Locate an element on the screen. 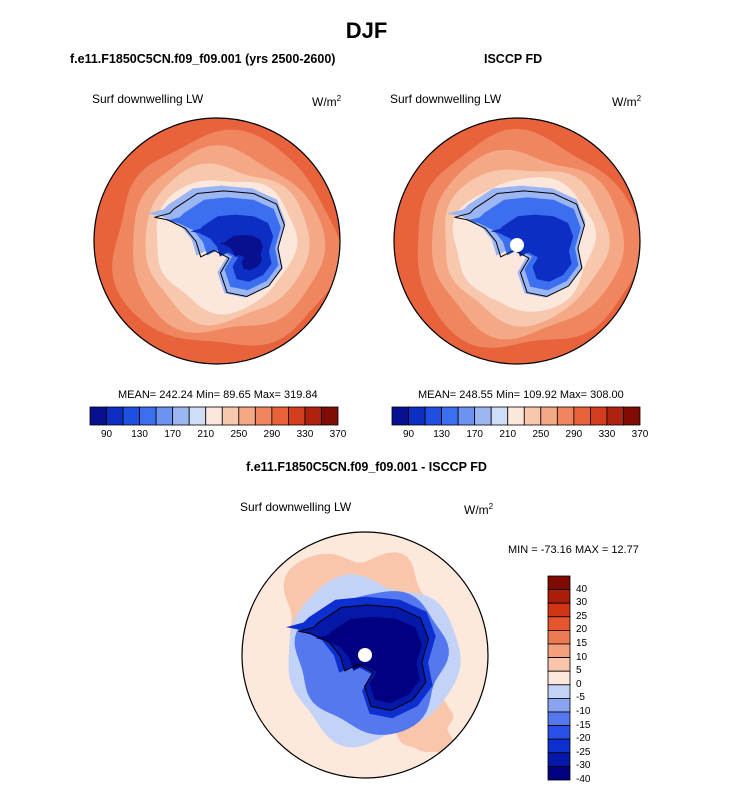 The height and width of the screenshot is (788, 733). colorbar-tick-label: -25 is located at coordinates (583, 752).